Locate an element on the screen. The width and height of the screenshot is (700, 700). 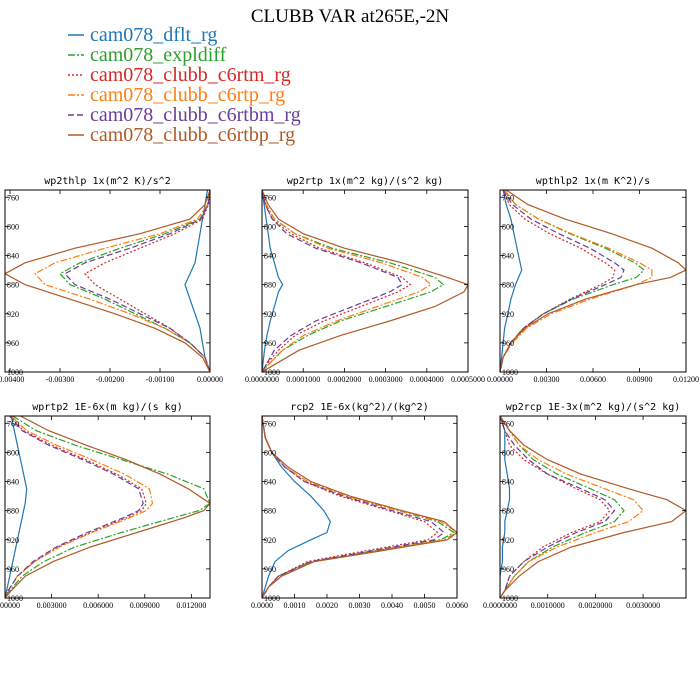
x-tick-label: 0.0001000 is located at coordinates (303, 379).